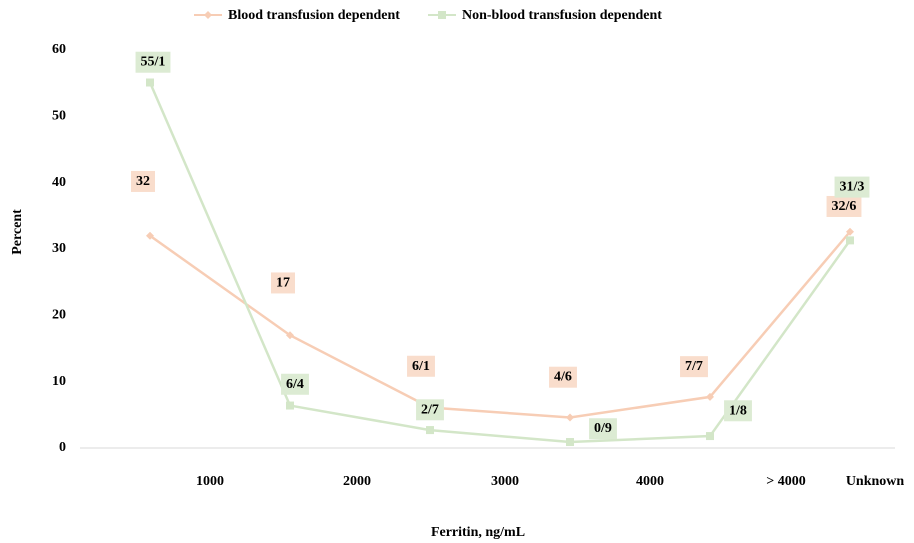 Image resolution: width=914 pixels, height=543 pixels. What do you see at coordinates (210, 481) in the screenshot?
I see `x-tick-label: 1000` at bounding box center [210, 481].